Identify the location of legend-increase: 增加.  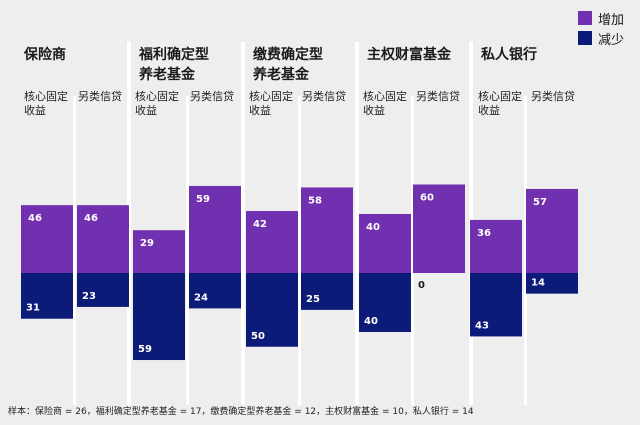
(601, 18).